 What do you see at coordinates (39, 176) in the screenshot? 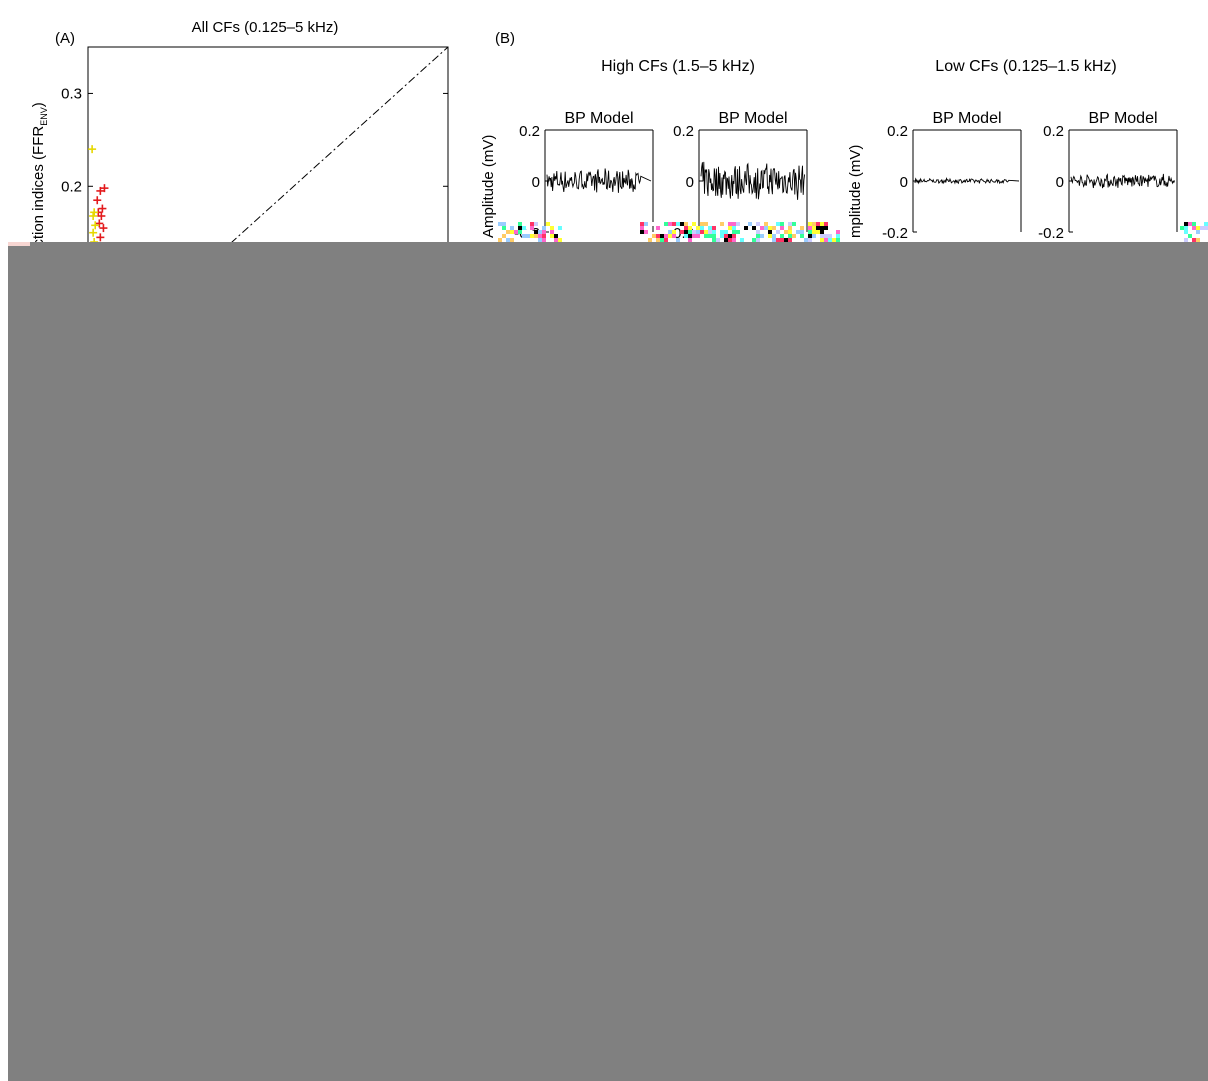
I see `svg-text: iction indices (FFRENV)` at bounding box center [39, 176].